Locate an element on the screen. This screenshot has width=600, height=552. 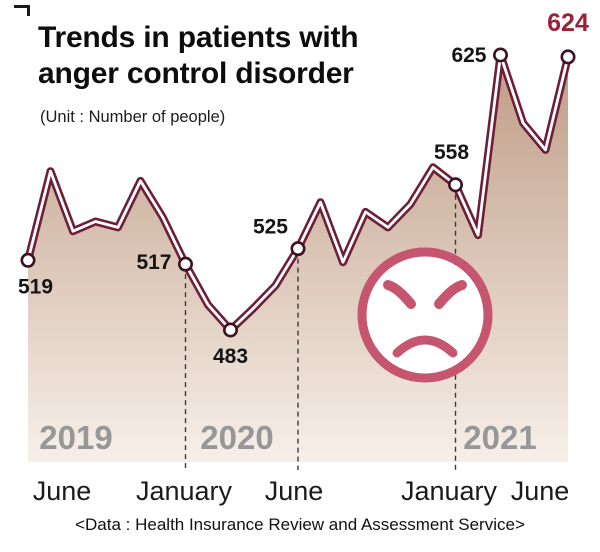
point-label: 517 is located at coordinates (153, 262).